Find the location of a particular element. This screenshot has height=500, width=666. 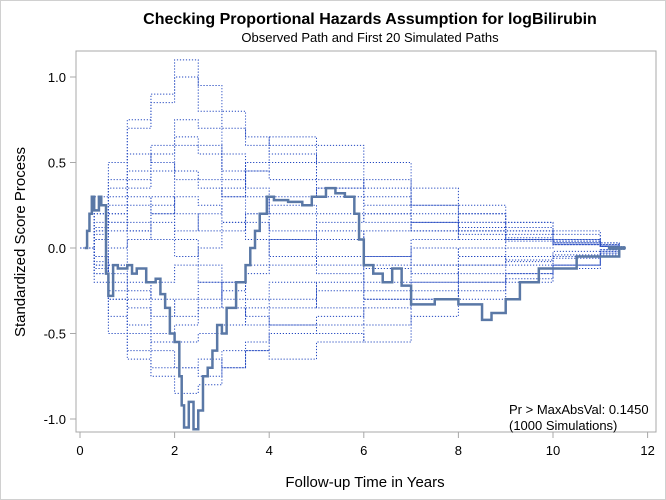

y-tick-label: 1.0 is located at coordinates (57, 77).